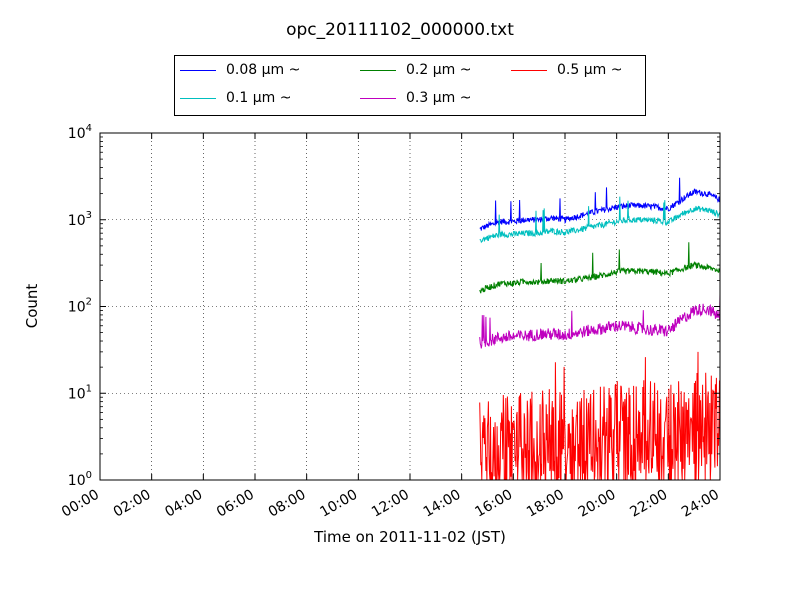 The image size is (800, 600). I want to click on legend-label: 0.1 μm ~, so click(259, 98).